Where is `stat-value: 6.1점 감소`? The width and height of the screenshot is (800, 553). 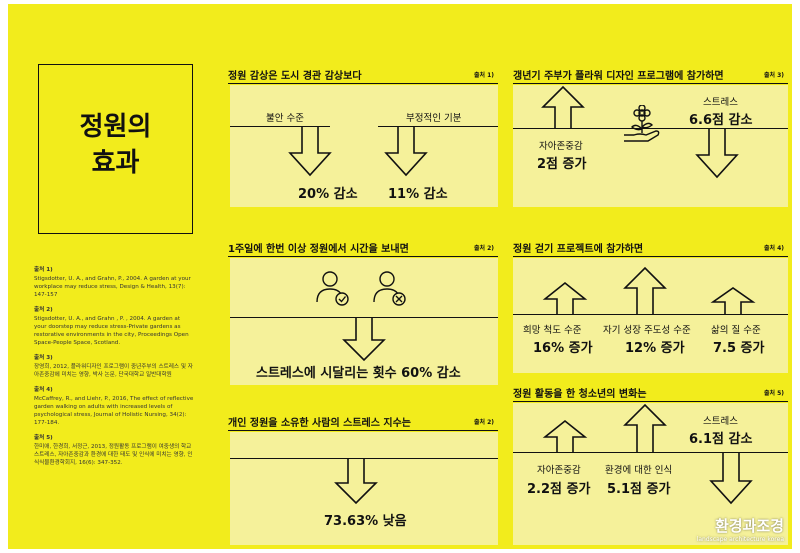
stat-value: 6.1점 감소 is located at coordinates (721, 439).